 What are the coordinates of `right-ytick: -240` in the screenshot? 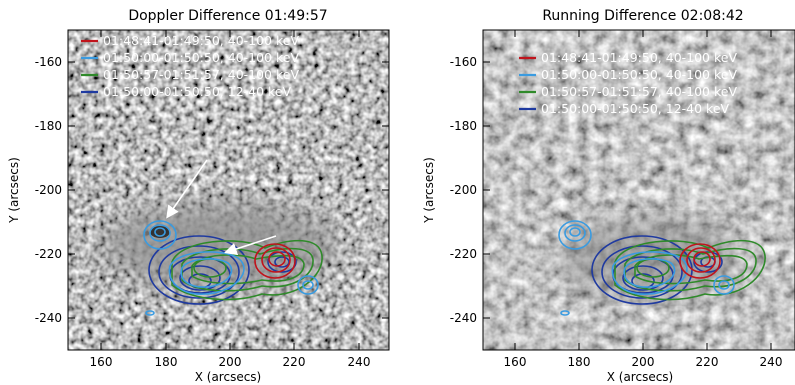 It's located at (463, 318).